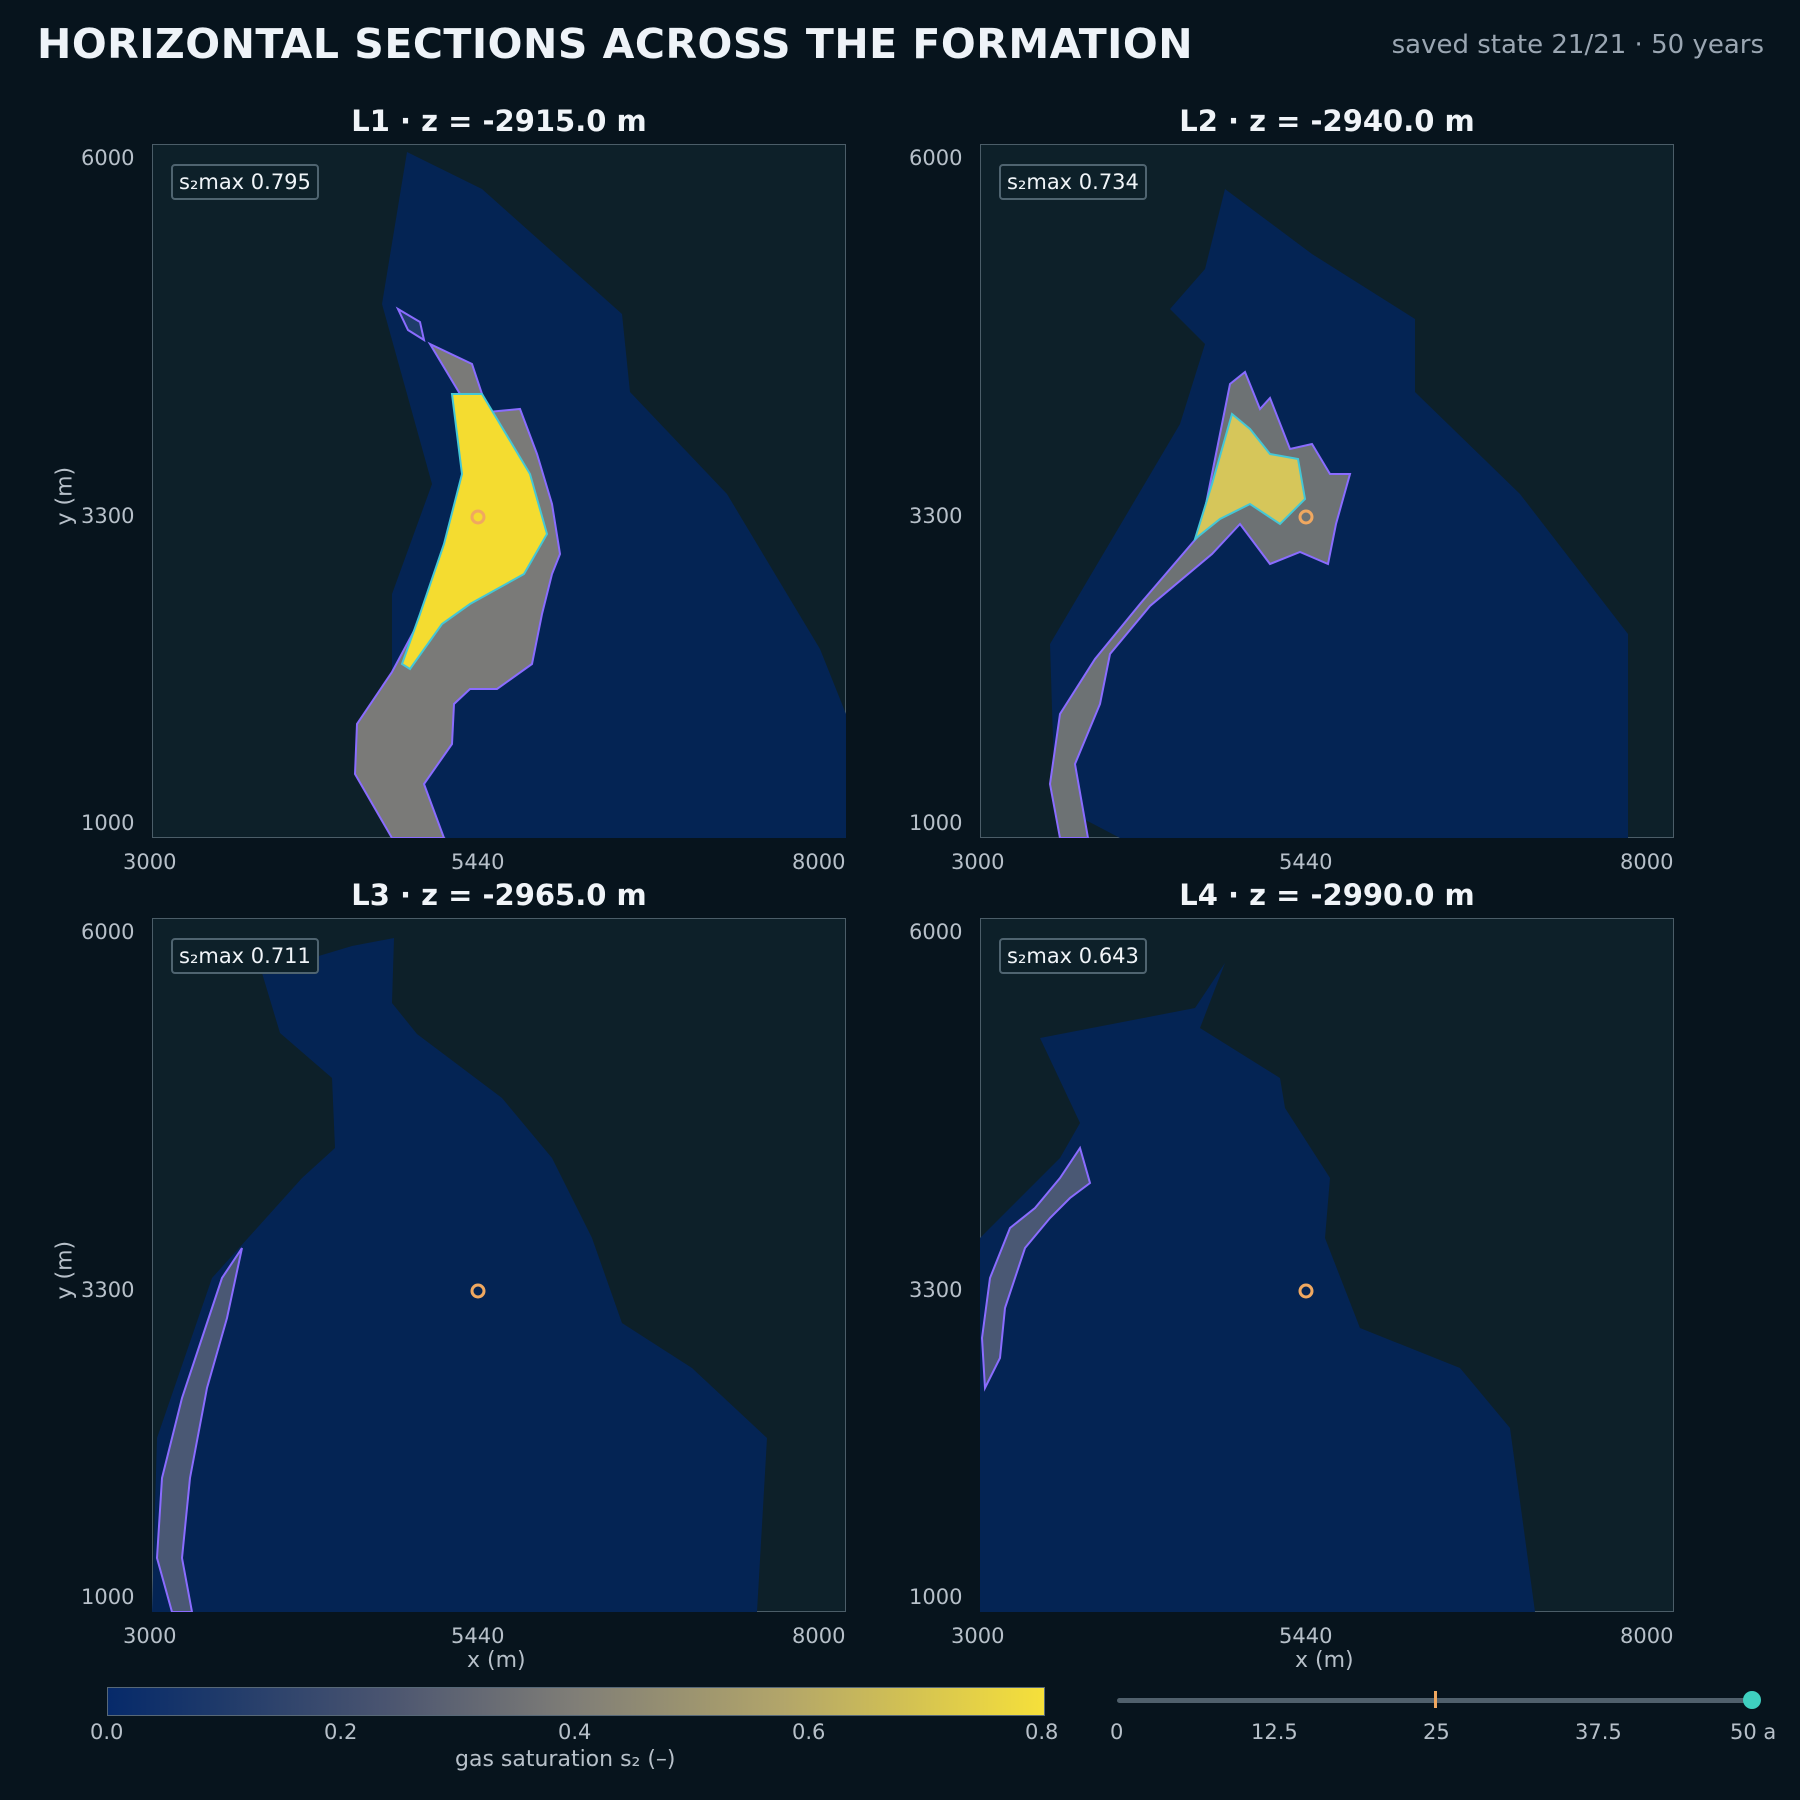 Image resolution: width=1800 pixels, height=1800 pixels. What do you see at coordinates (809, 1732) in the screenshot?
I see `colorbar-tick: 0.6` at bounding box center [809, 1732].